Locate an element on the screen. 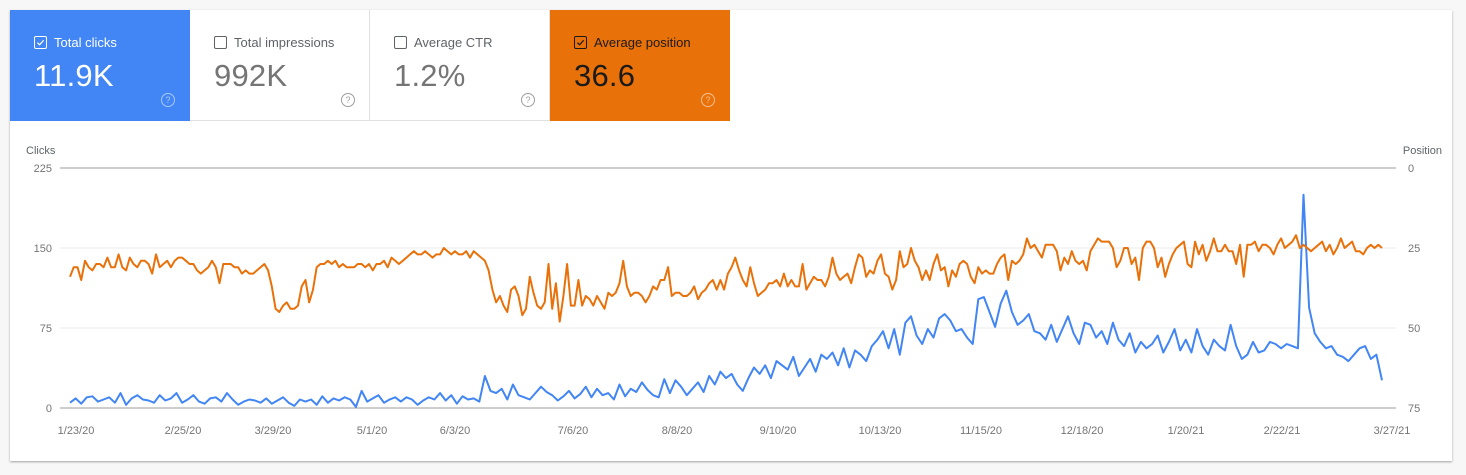 The image size is (1466, 475). metric-tile-total-clicks: Total clicks 11.9K ? is located at coordinates (100, 65).